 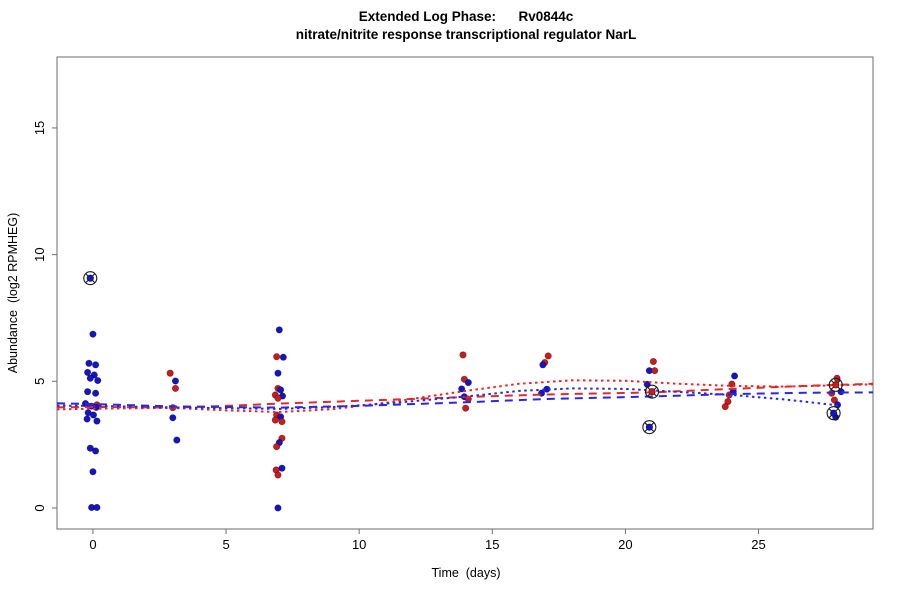 What do you see at coordinates (225, 544) in the screenshot?
I see `x-tick-label: 5` at bounding box center [225, 544].